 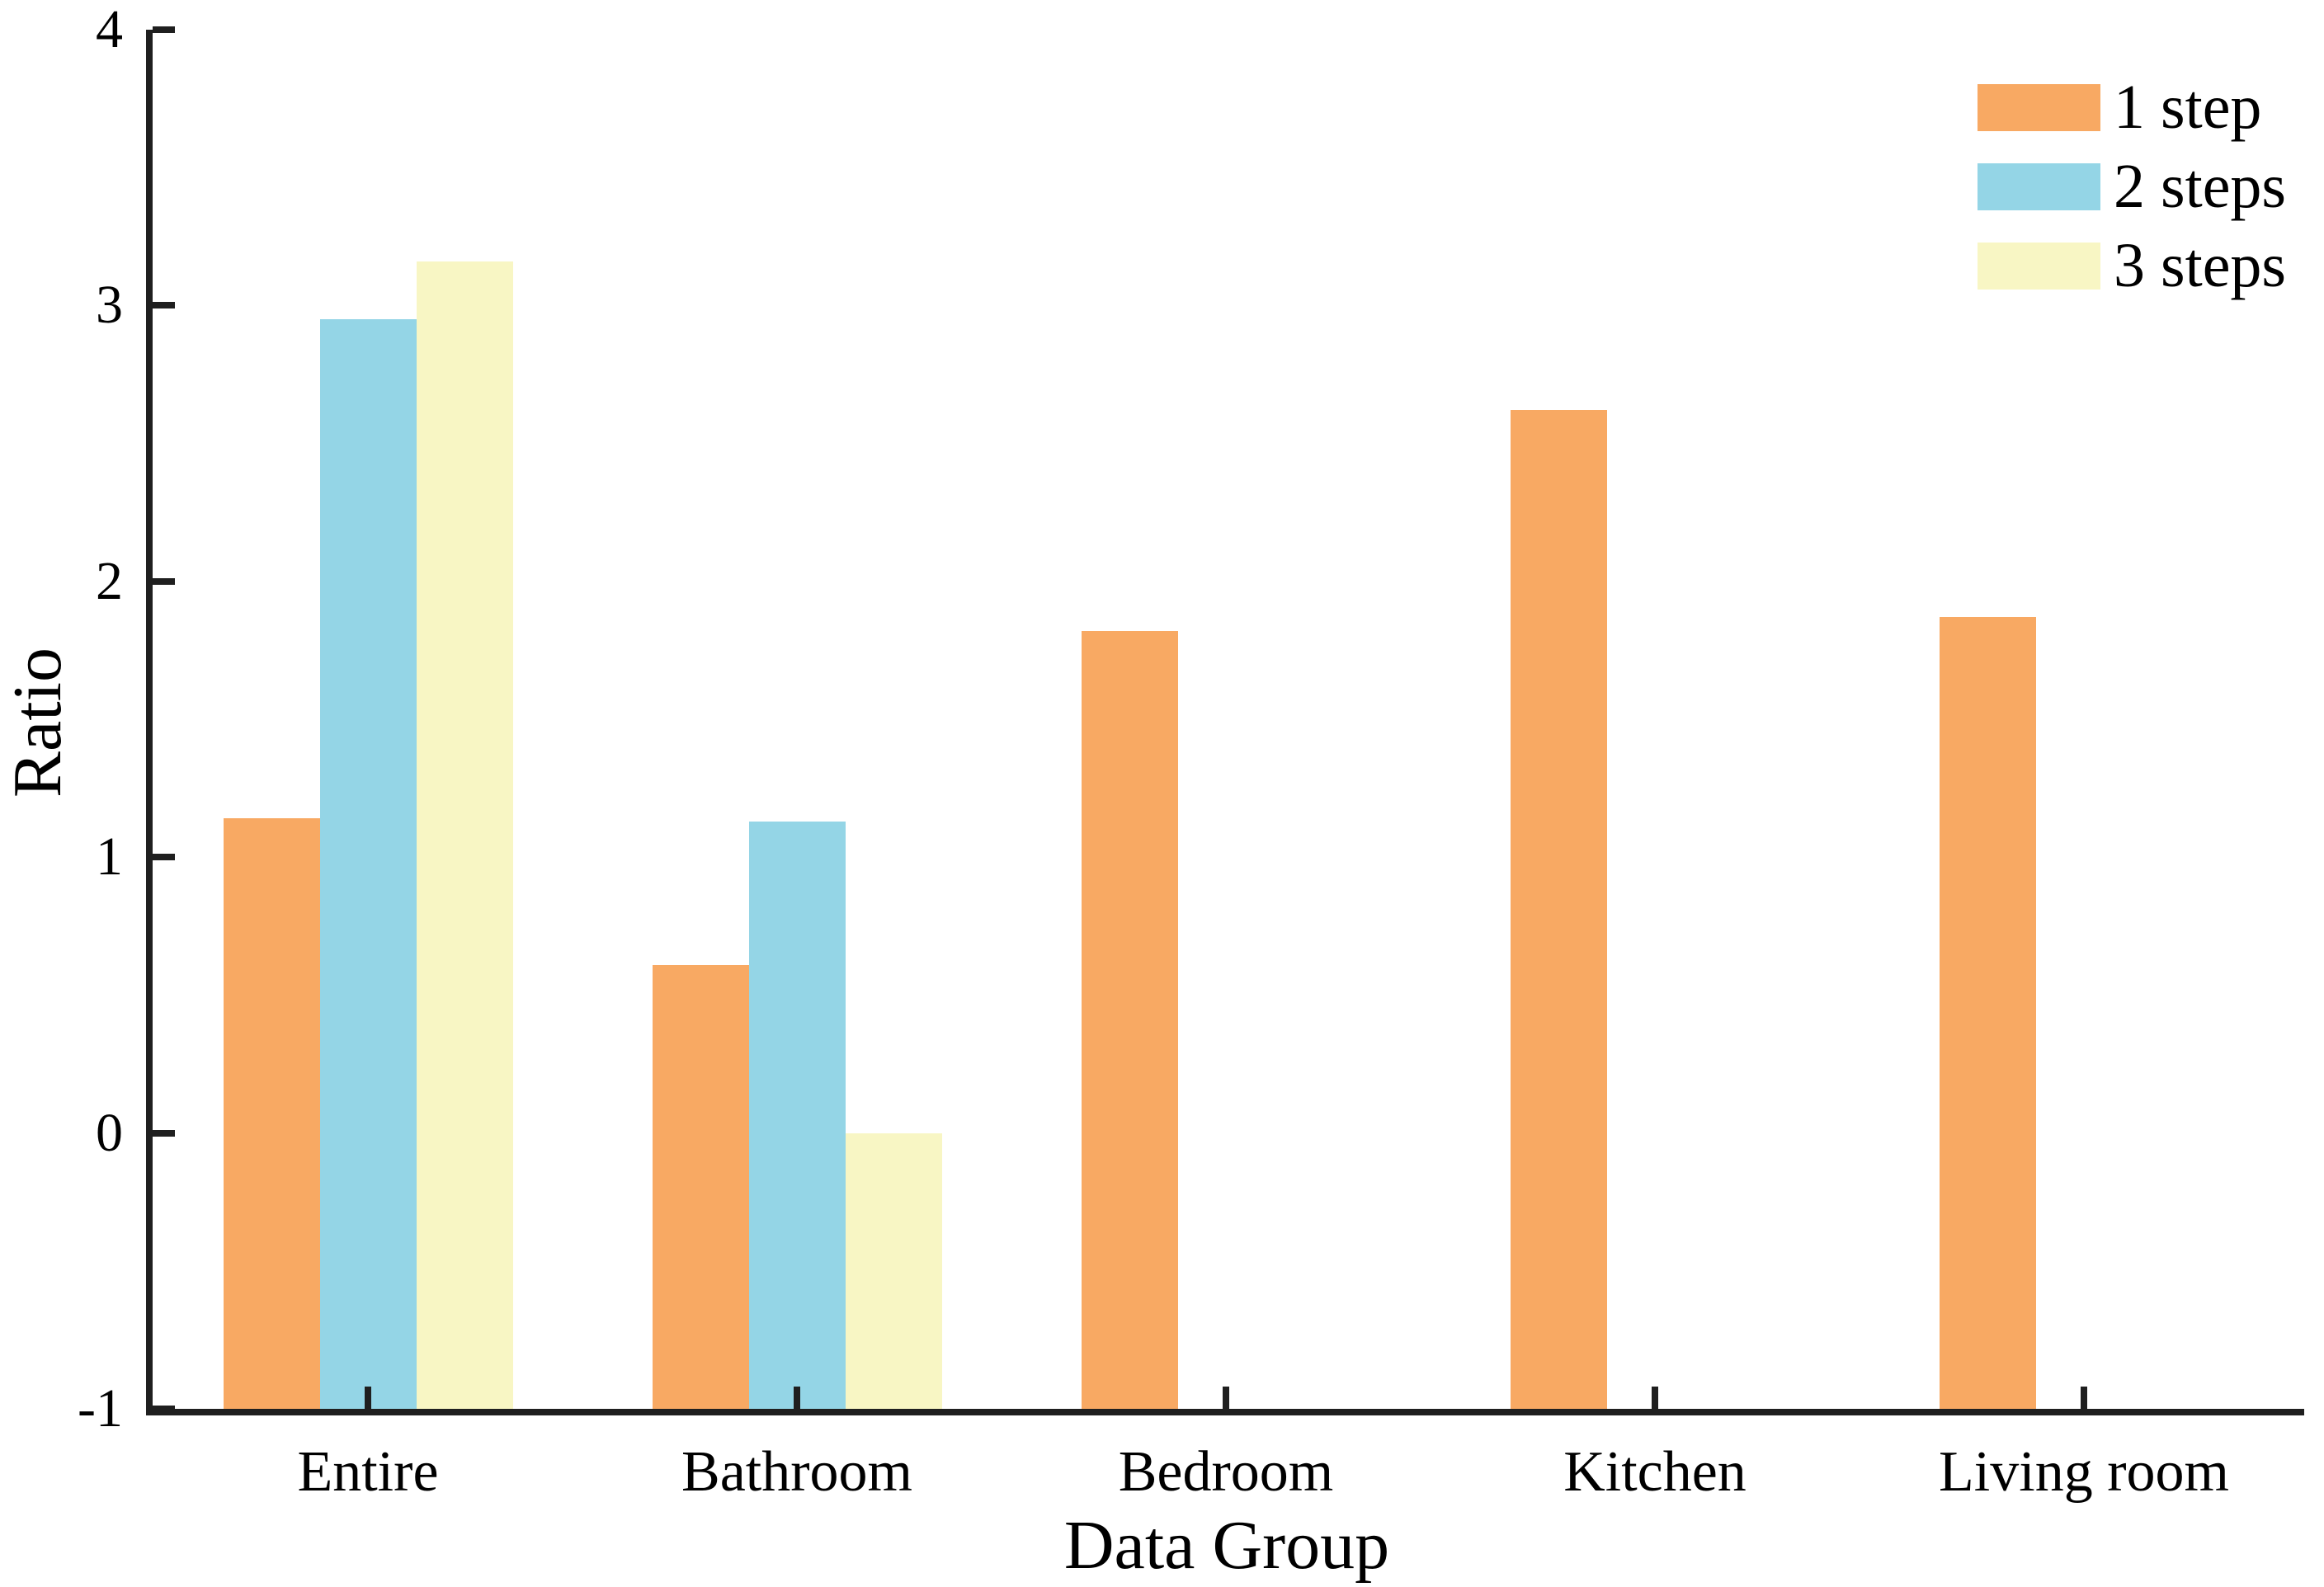 I want to click on y-tick-label: 3, so click(x=109, y=306).